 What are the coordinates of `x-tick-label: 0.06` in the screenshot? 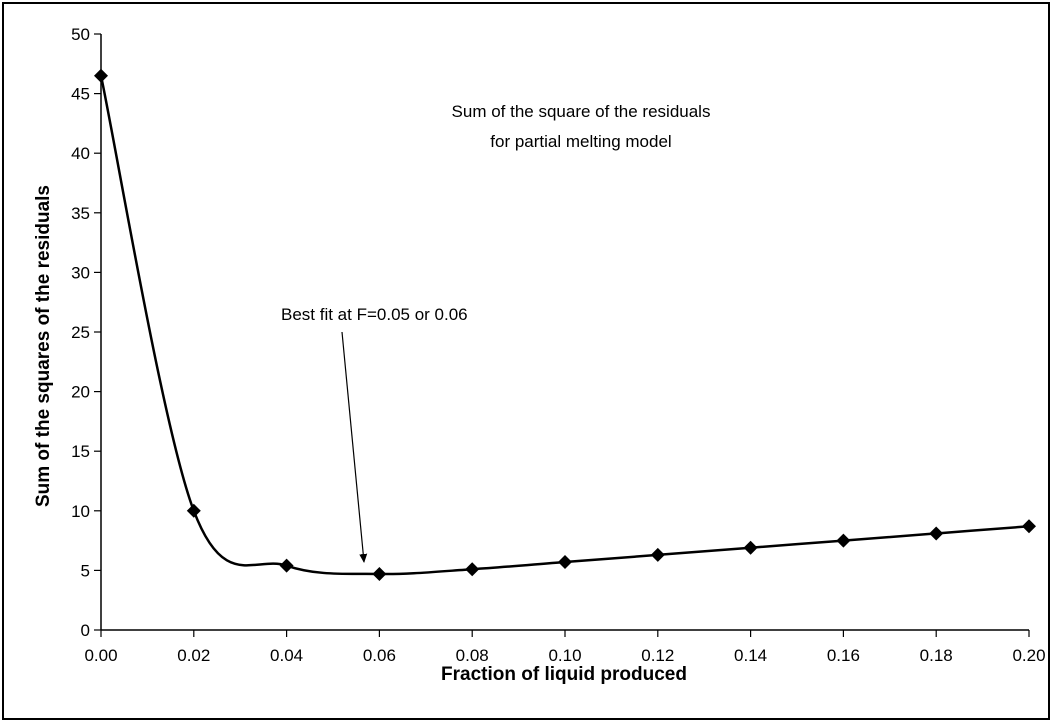 It's located at (379, 655).